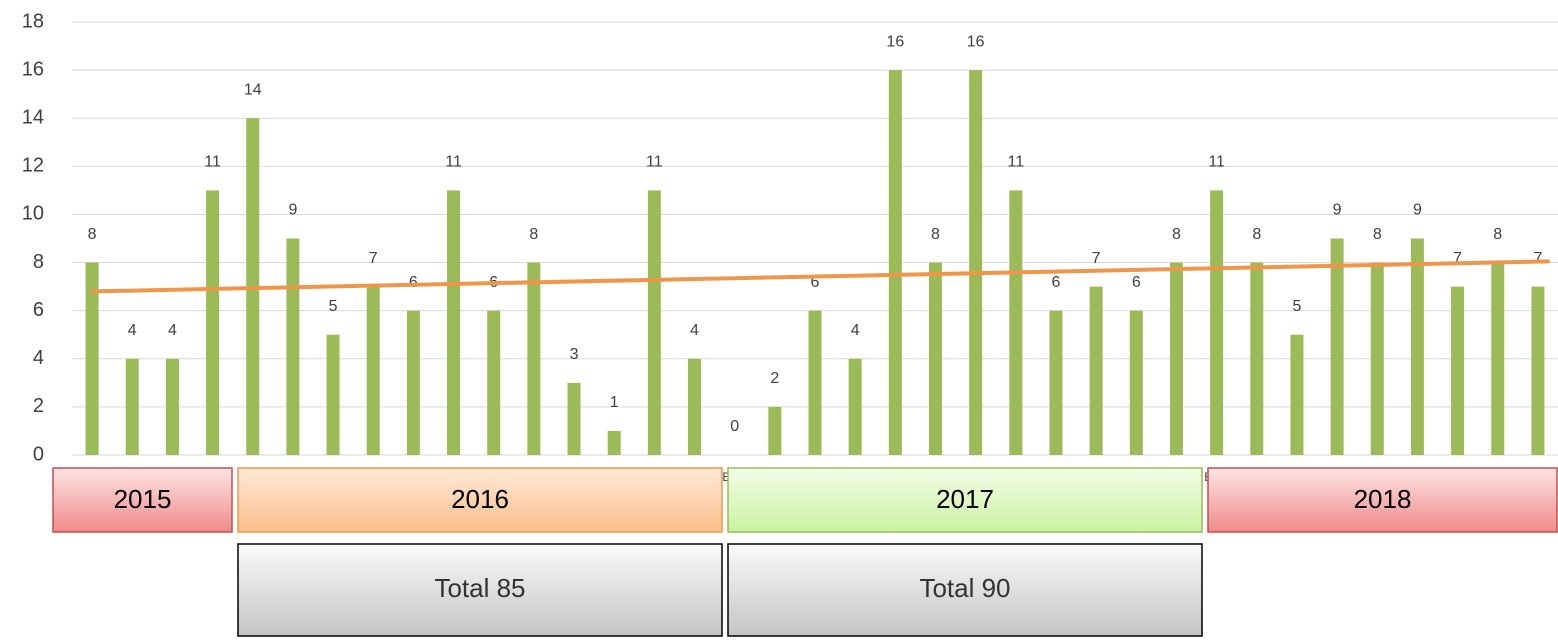 The width and height of the screenshot is (1558, 643). I want to click on year-label: 2018, so click(1383, 499).